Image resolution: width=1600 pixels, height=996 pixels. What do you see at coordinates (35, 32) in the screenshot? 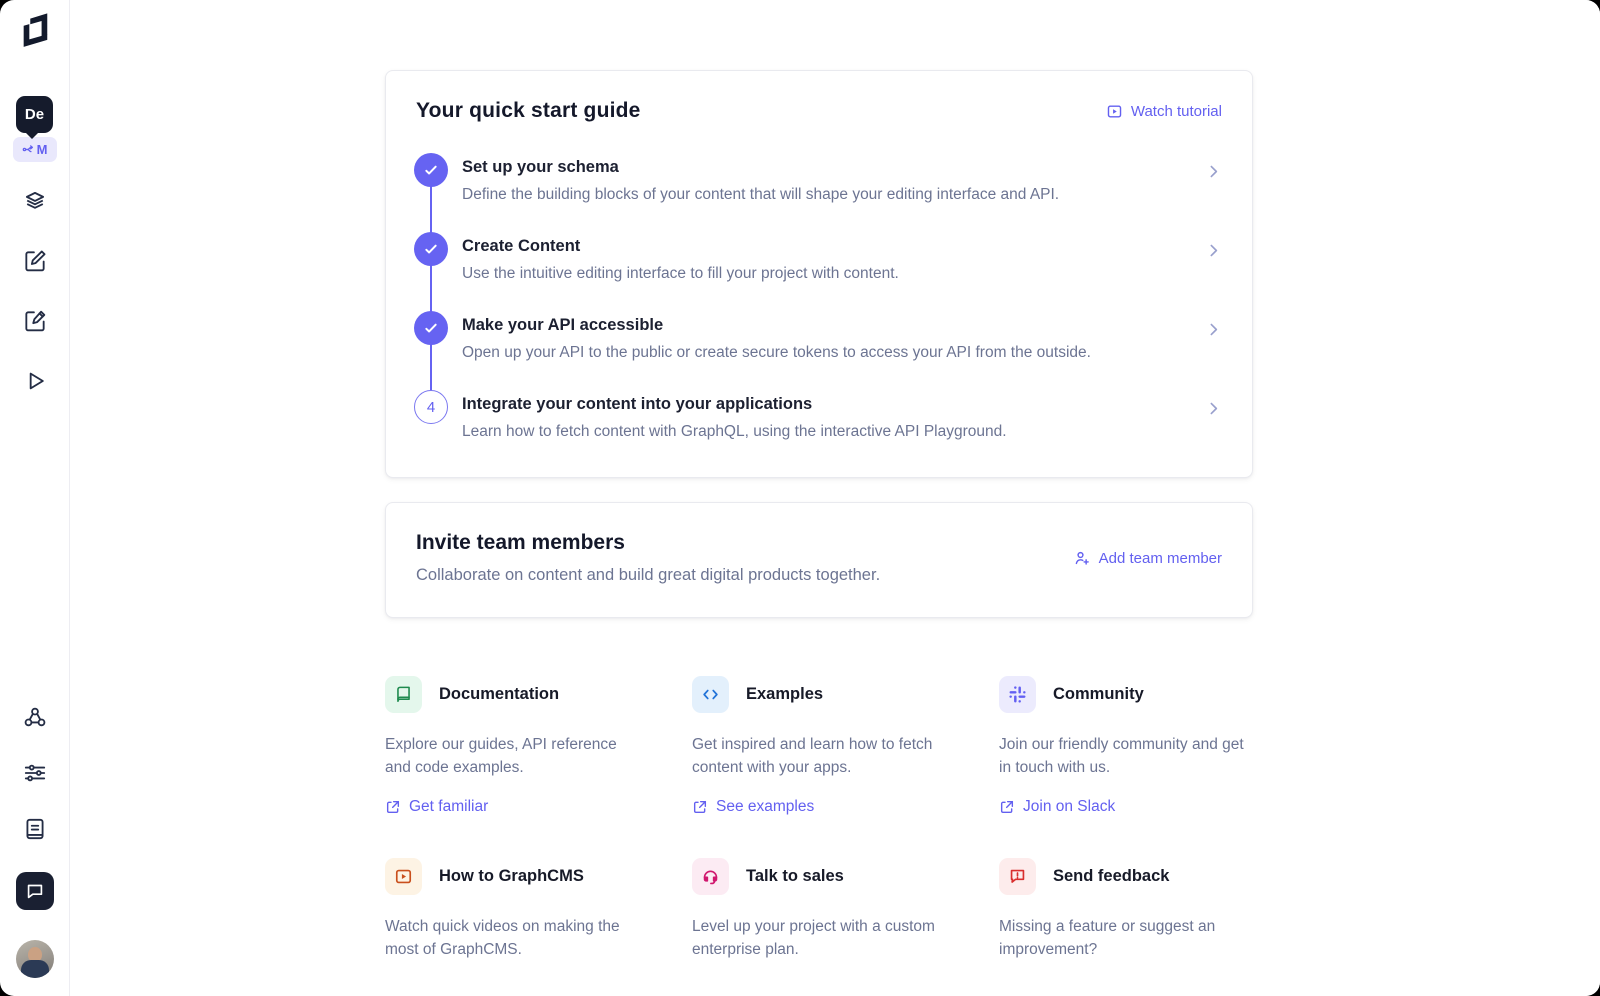
I see `graphcms-logo` at bounding box center [35, 32].